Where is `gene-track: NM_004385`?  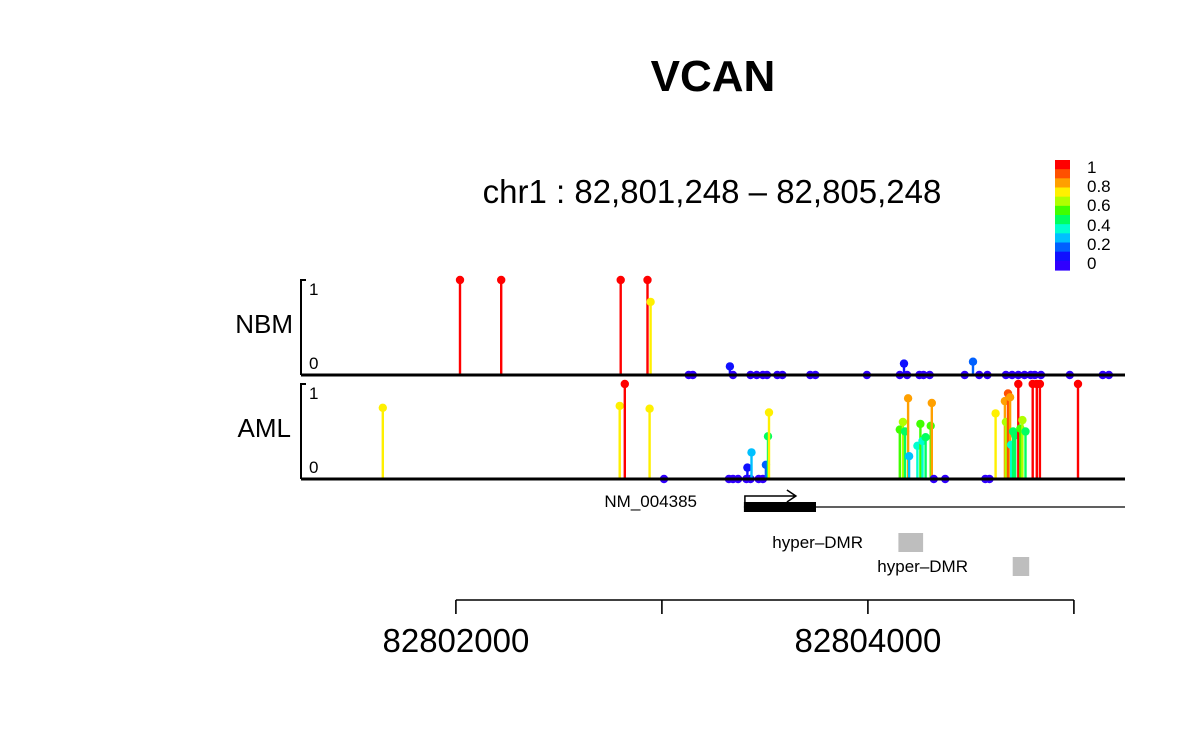
gene-track: NM_004385 is located at coordinates (864, 500).